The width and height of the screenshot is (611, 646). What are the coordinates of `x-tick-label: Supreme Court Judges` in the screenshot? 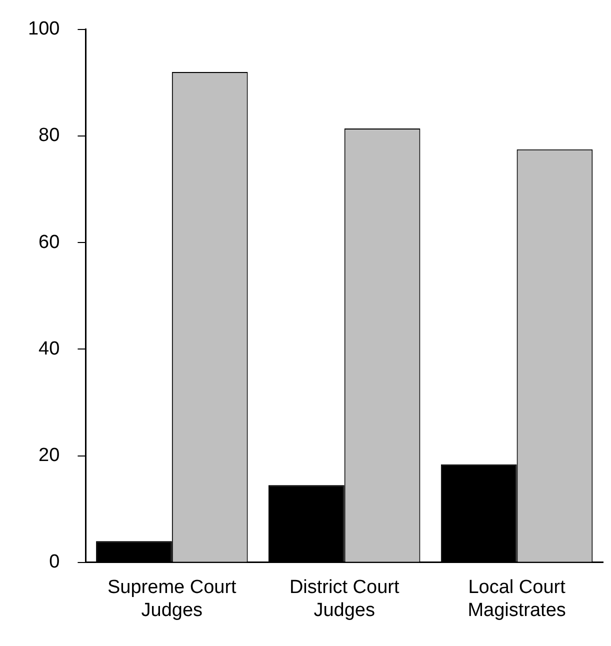 It's located at (172, 599).